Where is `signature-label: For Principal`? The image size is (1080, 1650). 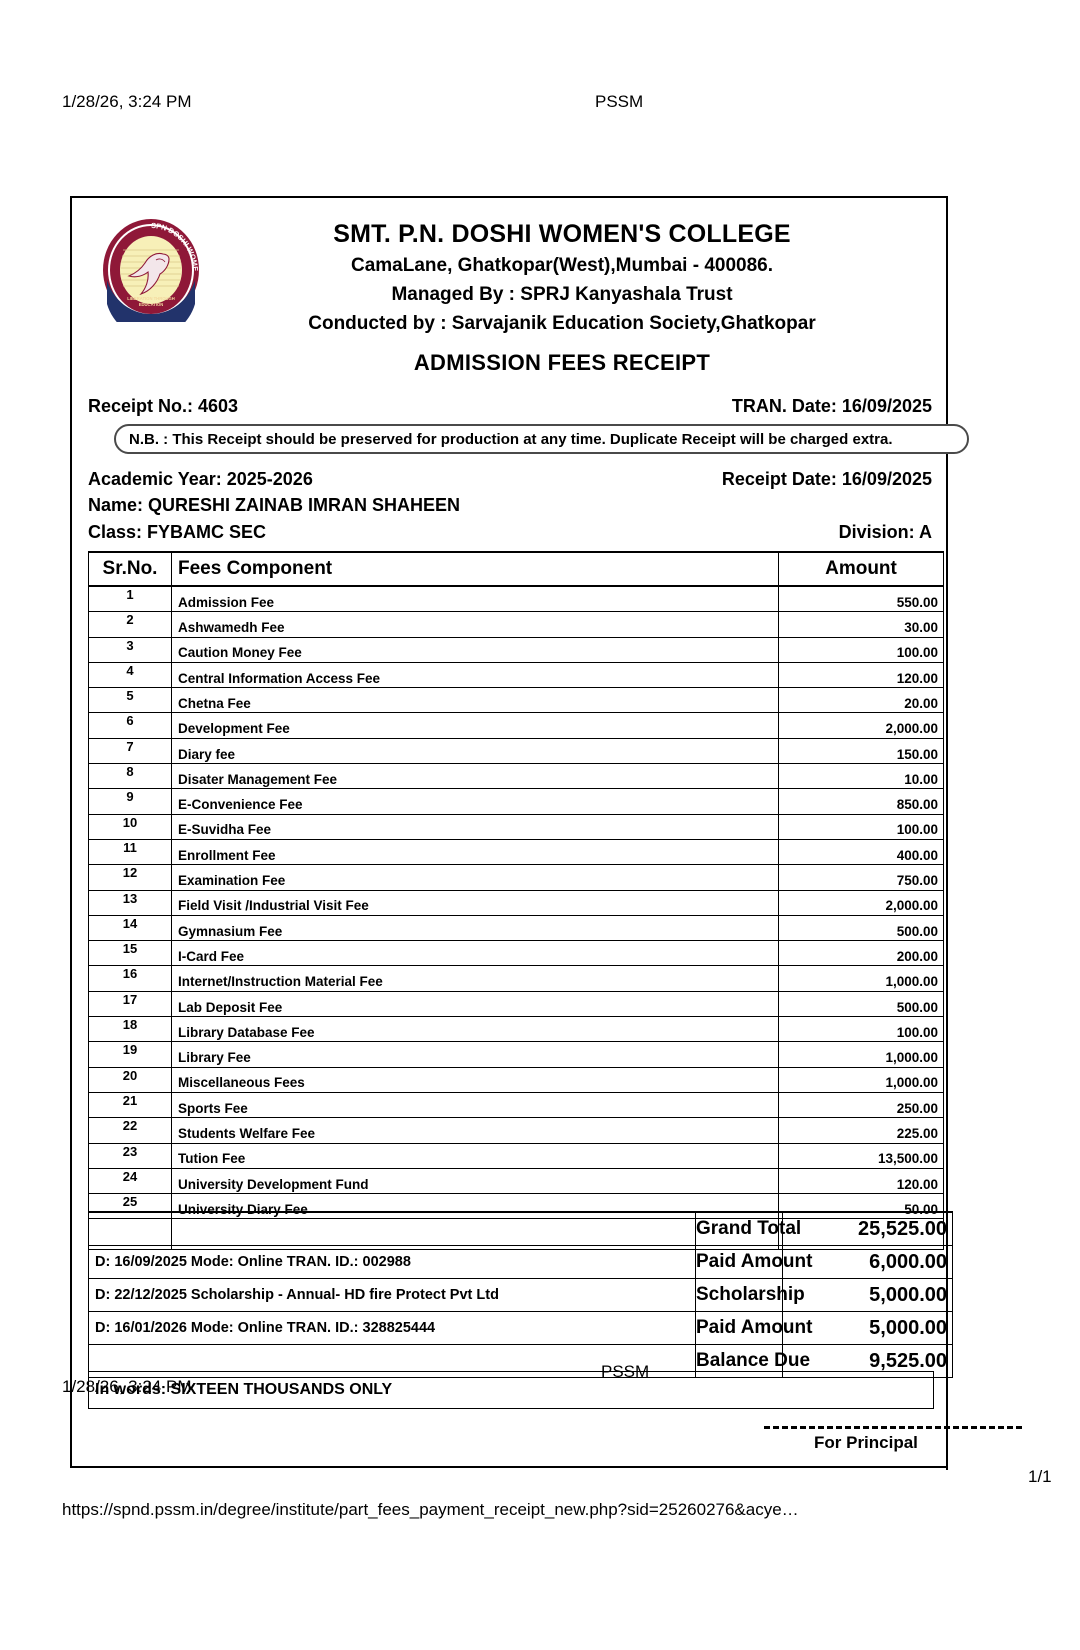
signature-label: For Principal is located at coordinates (866, 1442).